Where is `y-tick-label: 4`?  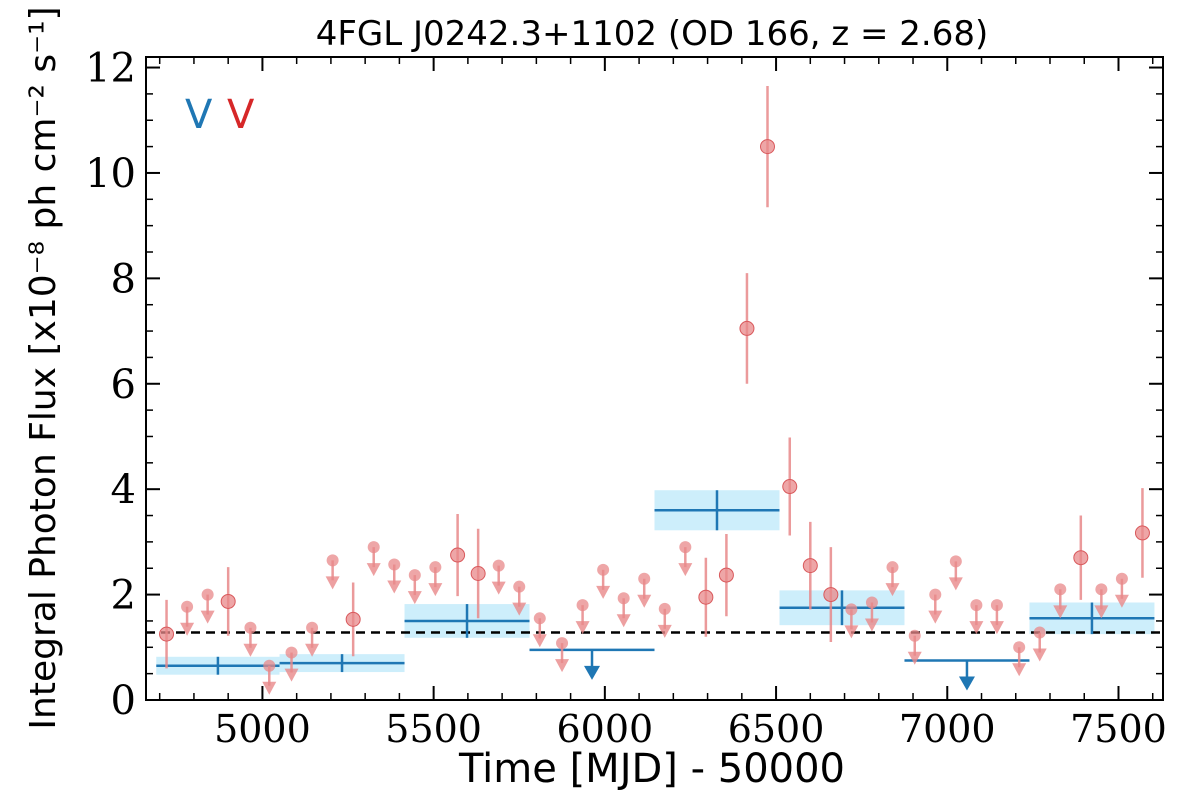
y-tick-label: 4 is located at coordinates (123, 490).